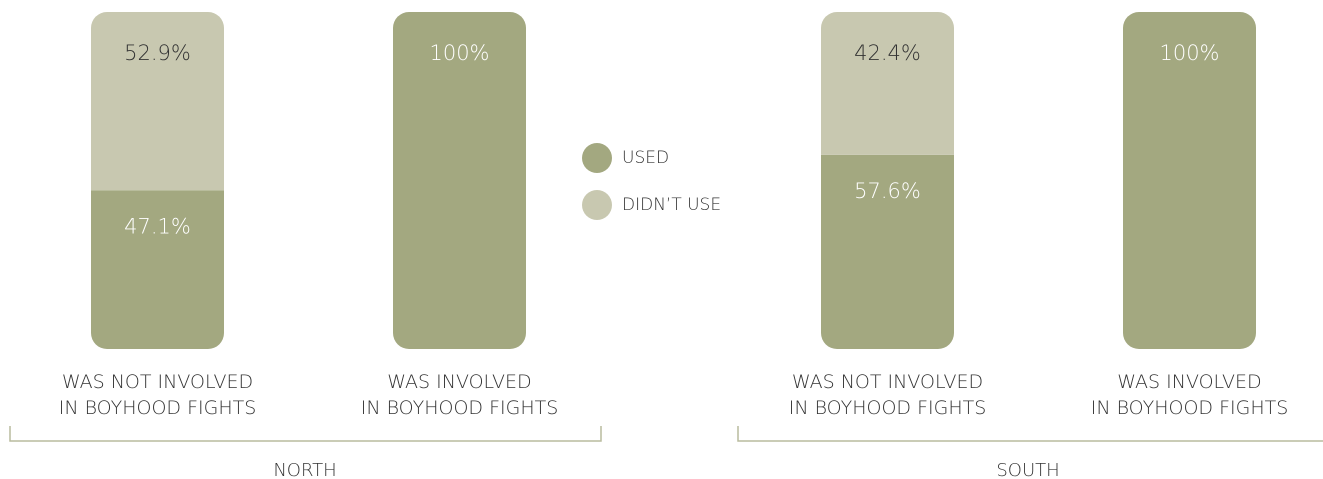 The height and width of the screenshot is (479, 1323). What do you see at coordinates (671, 205) in the screenshot?
I see `legend-label: DIDN’T USE` at bounding box center [671, 205].